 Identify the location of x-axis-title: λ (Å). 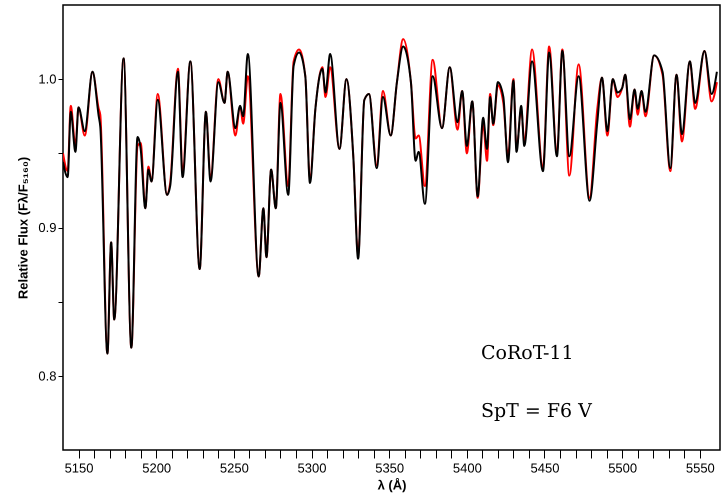
(392, 485).